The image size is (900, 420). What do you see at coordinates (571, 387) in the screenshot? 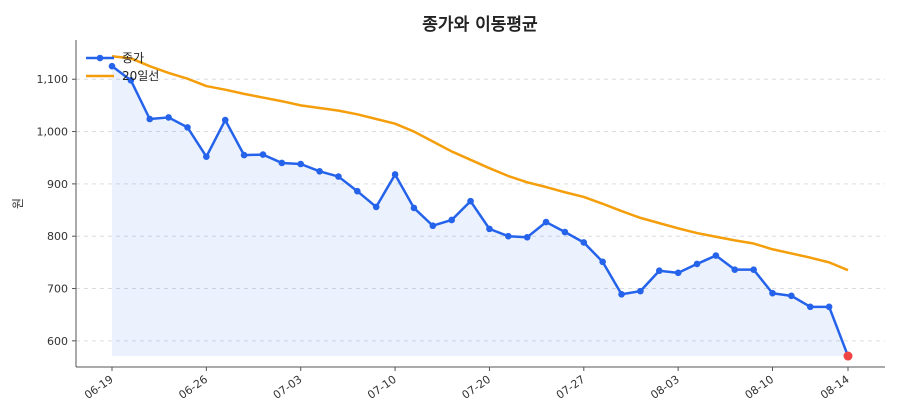
I see `x-tick-label: 07-27` at bounding box center [571, 387].